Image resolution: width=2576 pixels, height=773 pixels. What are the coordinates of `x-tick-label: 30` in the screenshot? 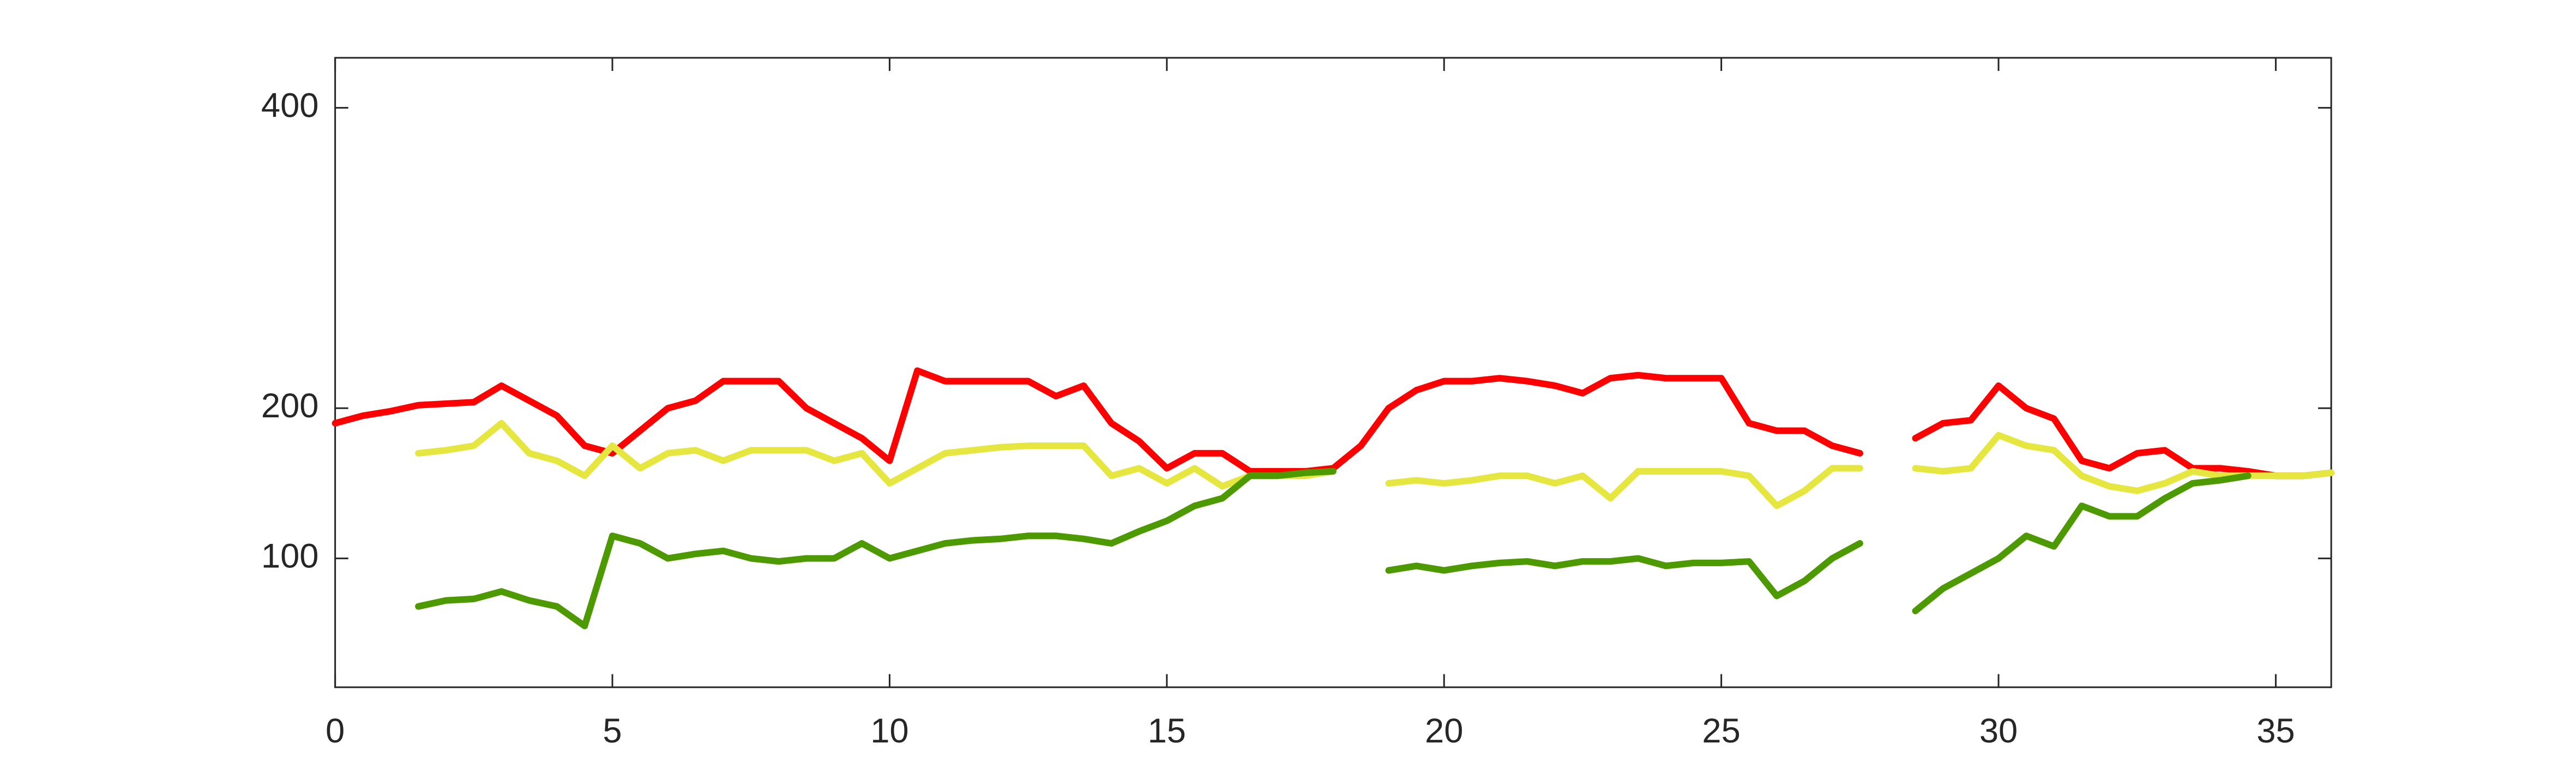 It's located at (1998, 731).